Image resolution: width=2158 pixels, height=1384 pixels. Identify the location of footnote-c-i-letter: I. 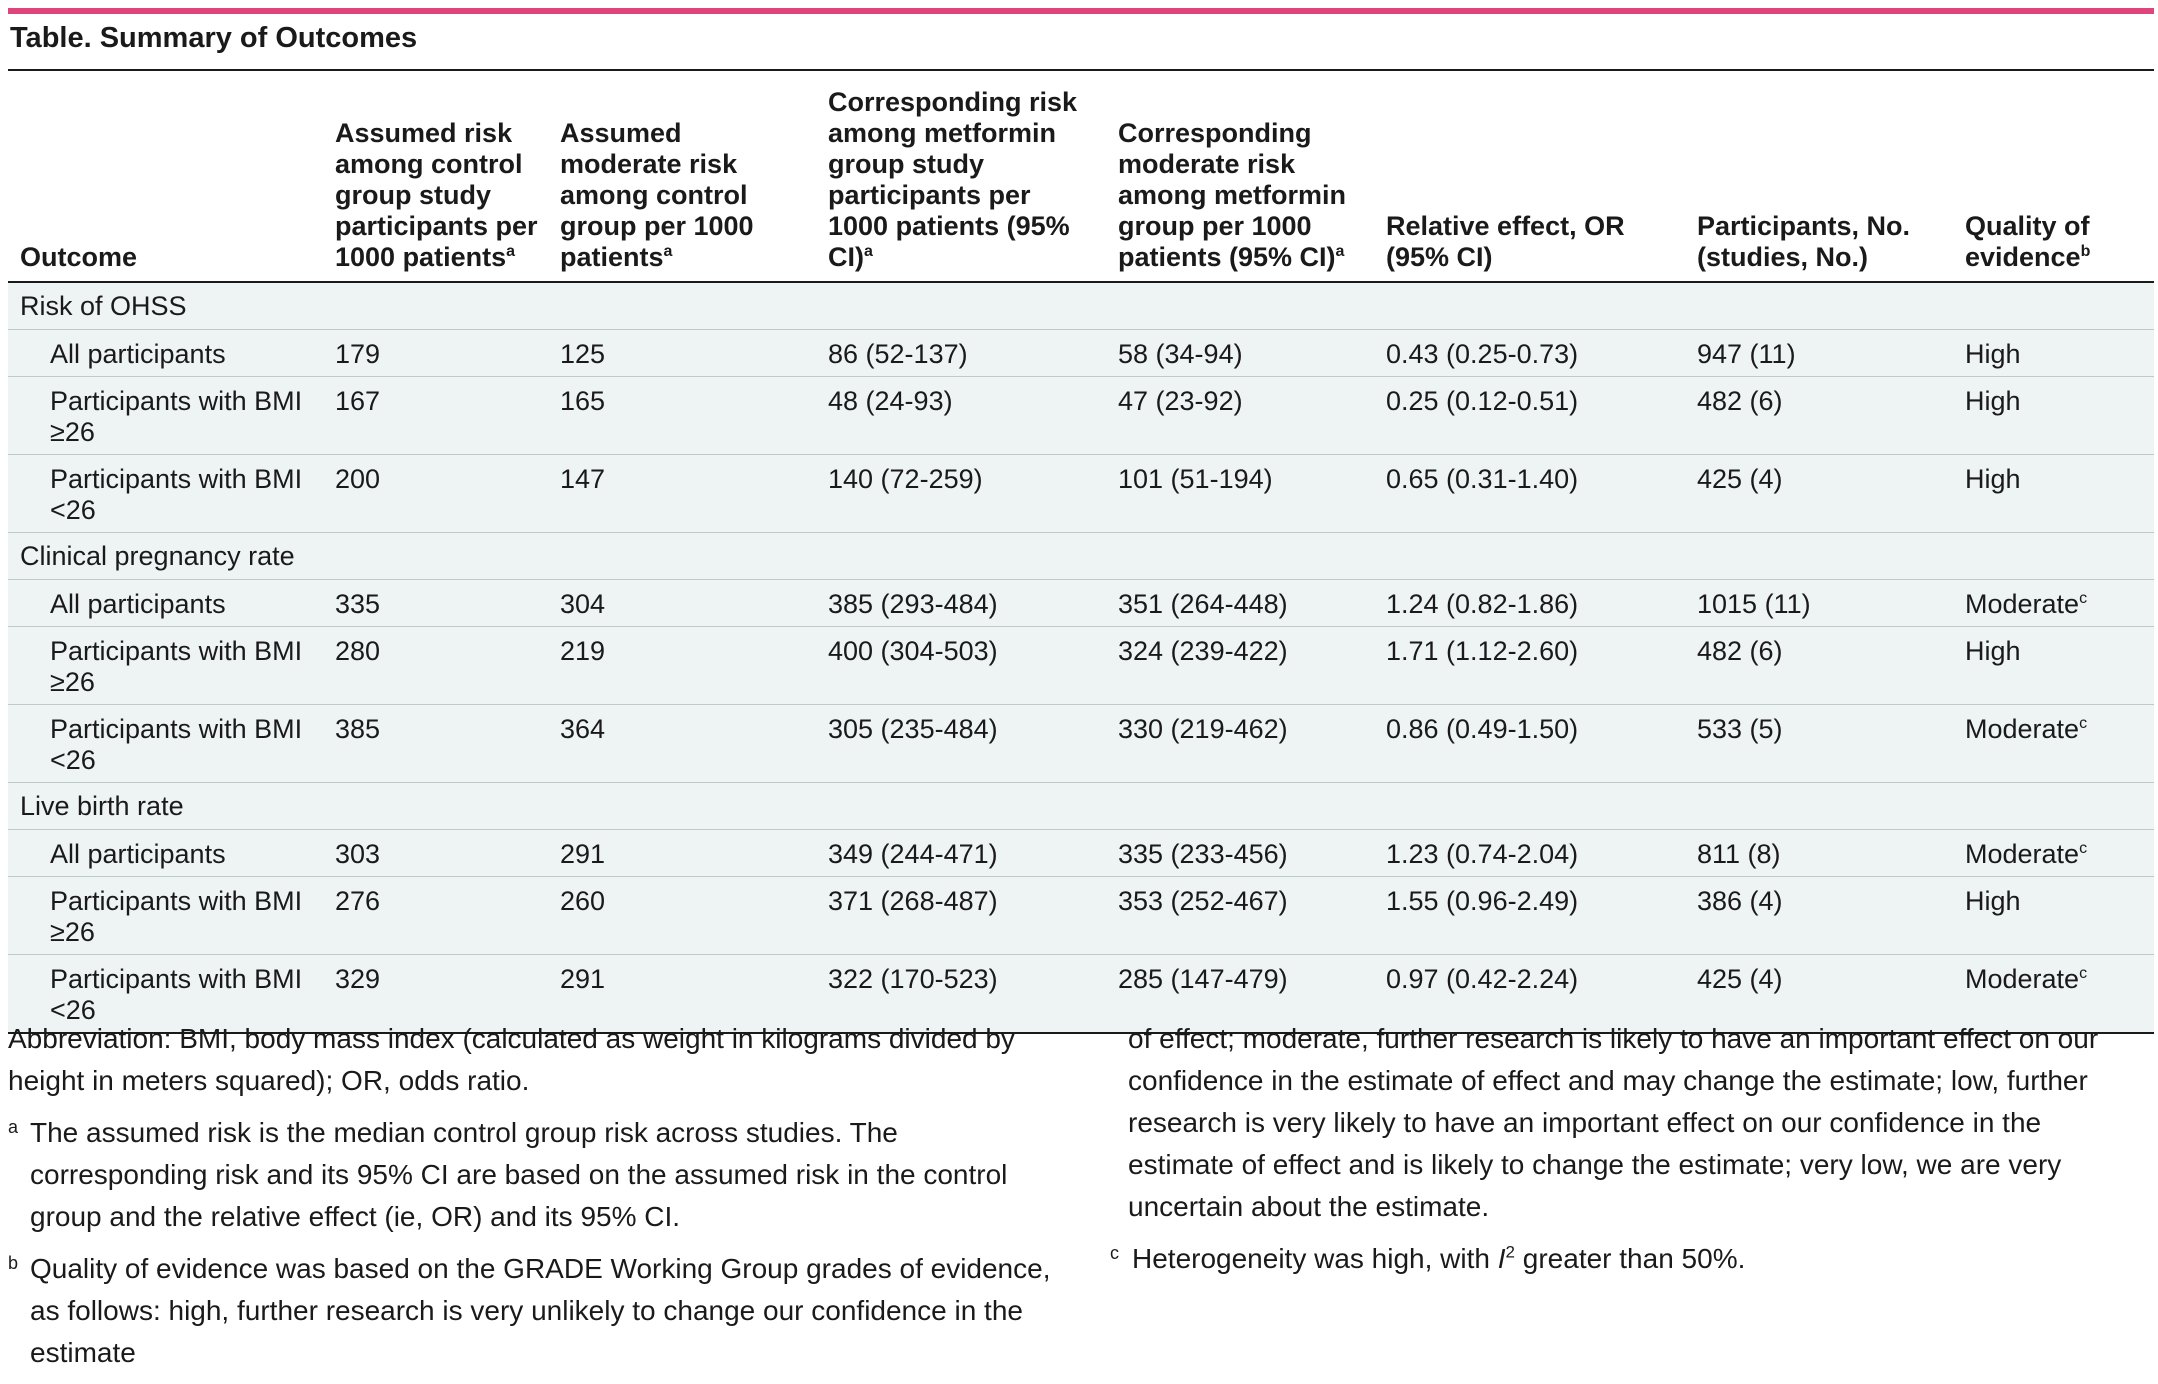
(1501, 1258).